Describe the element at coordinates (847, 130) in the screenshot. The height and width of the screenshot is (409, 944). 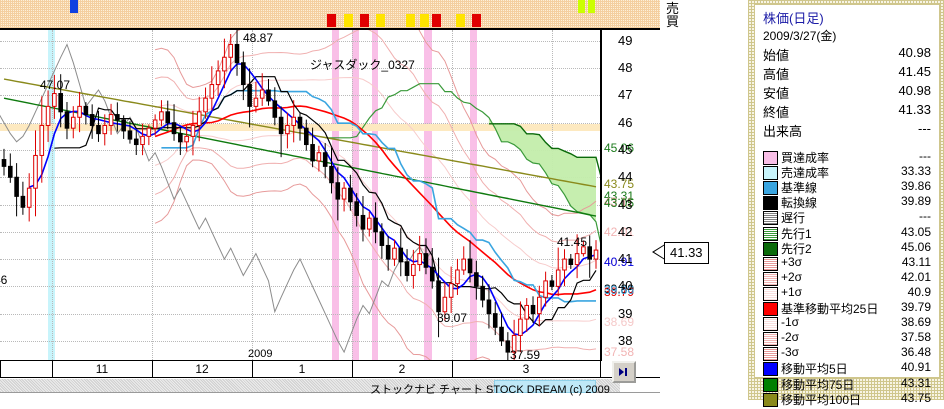
I see `ohlc-row: 出来高 ---` at that location.